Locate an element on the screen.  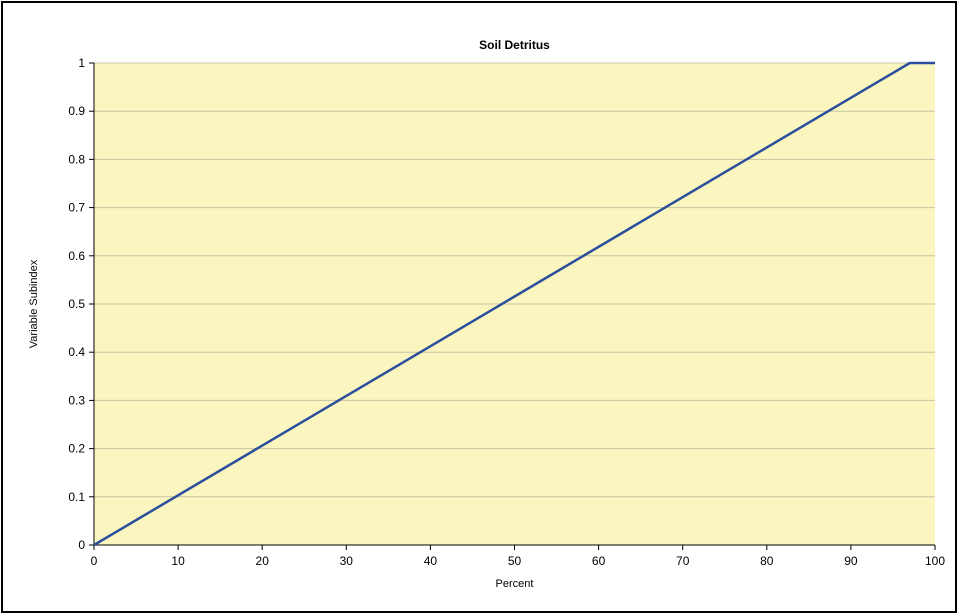
y-tick-label: 0.3 is located at coordinates (76, 400).